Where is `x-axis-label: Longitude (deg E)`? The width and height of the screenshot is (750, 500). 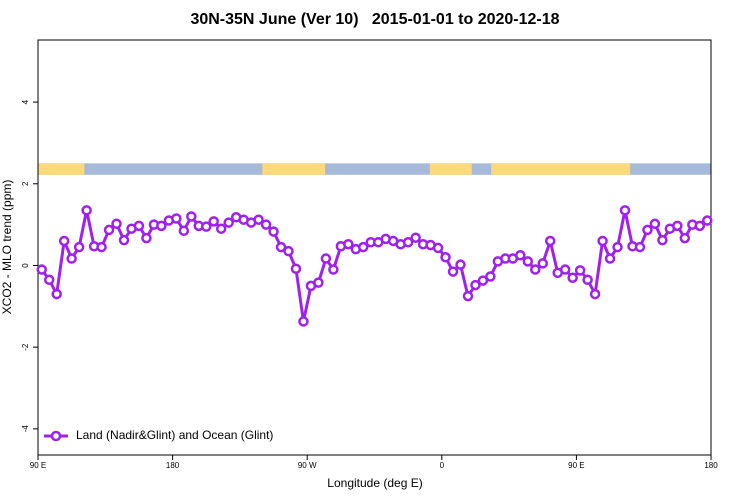
x-axis-label: Longitude (deg E) is located at coordinates (374, 483).